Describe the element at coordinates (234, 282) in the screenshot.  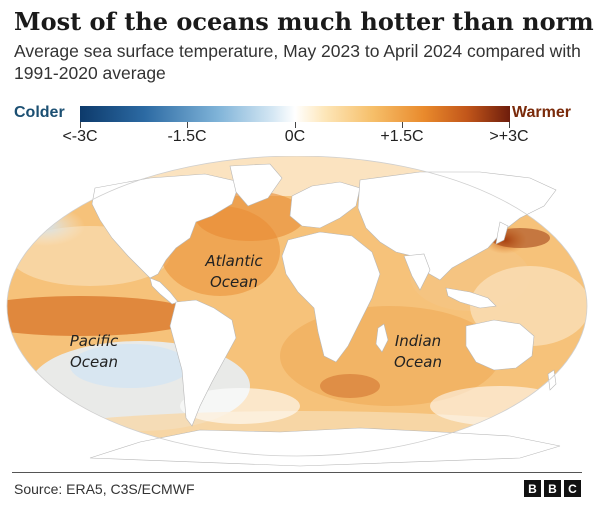
I see `ocean-label-atlantic-2: Ocean` at that location.